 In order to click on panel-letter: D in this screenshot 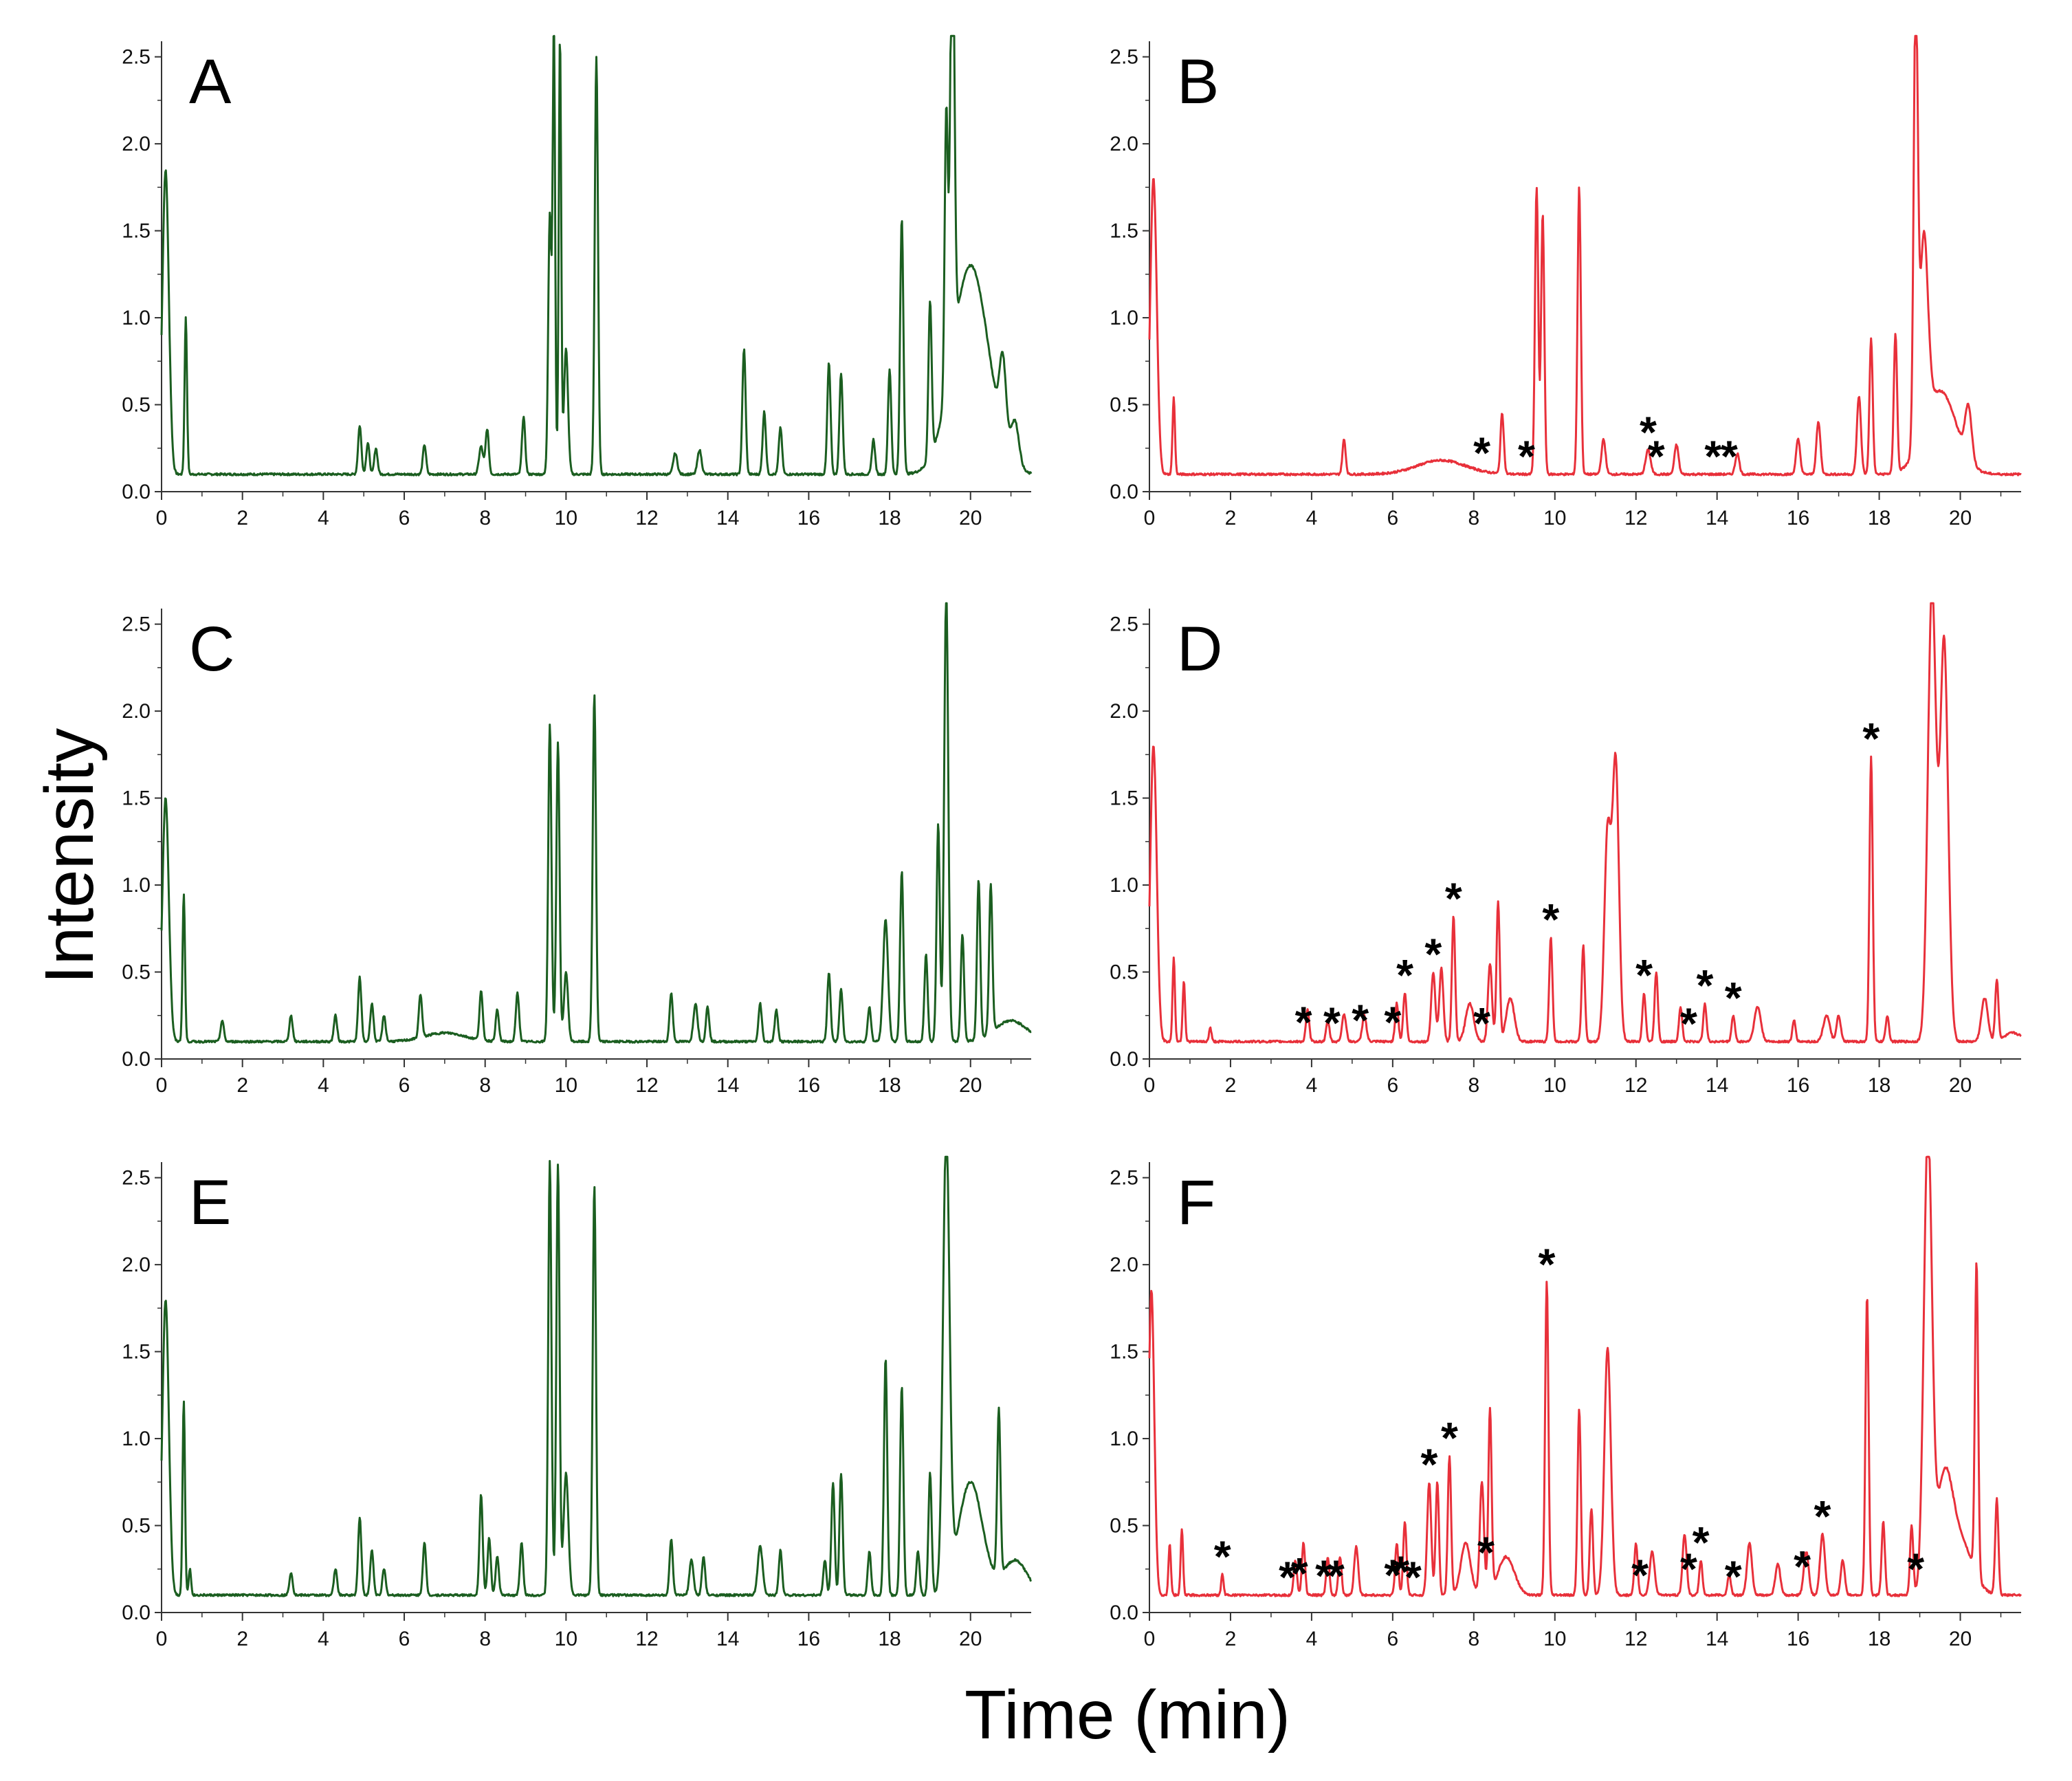, I will do `click(1199, 649)`.